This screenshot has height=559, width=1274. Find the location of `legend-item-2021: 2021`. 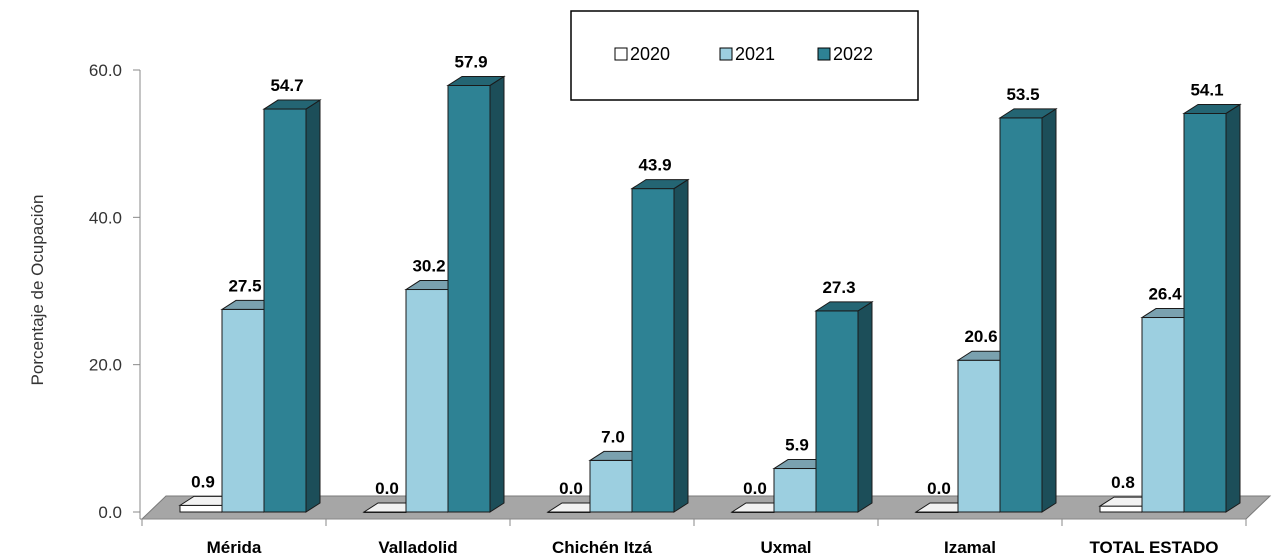

legend-item-2021: 2021 is located at coordinates (747, 54).